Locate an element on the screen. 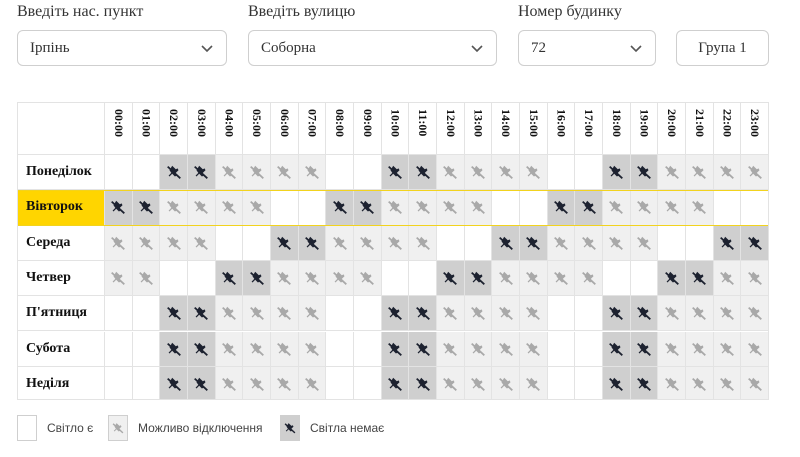 The height and width of the screenshot is (457, 800). hour-header: 06:00 is located at coordinates (284, 129).